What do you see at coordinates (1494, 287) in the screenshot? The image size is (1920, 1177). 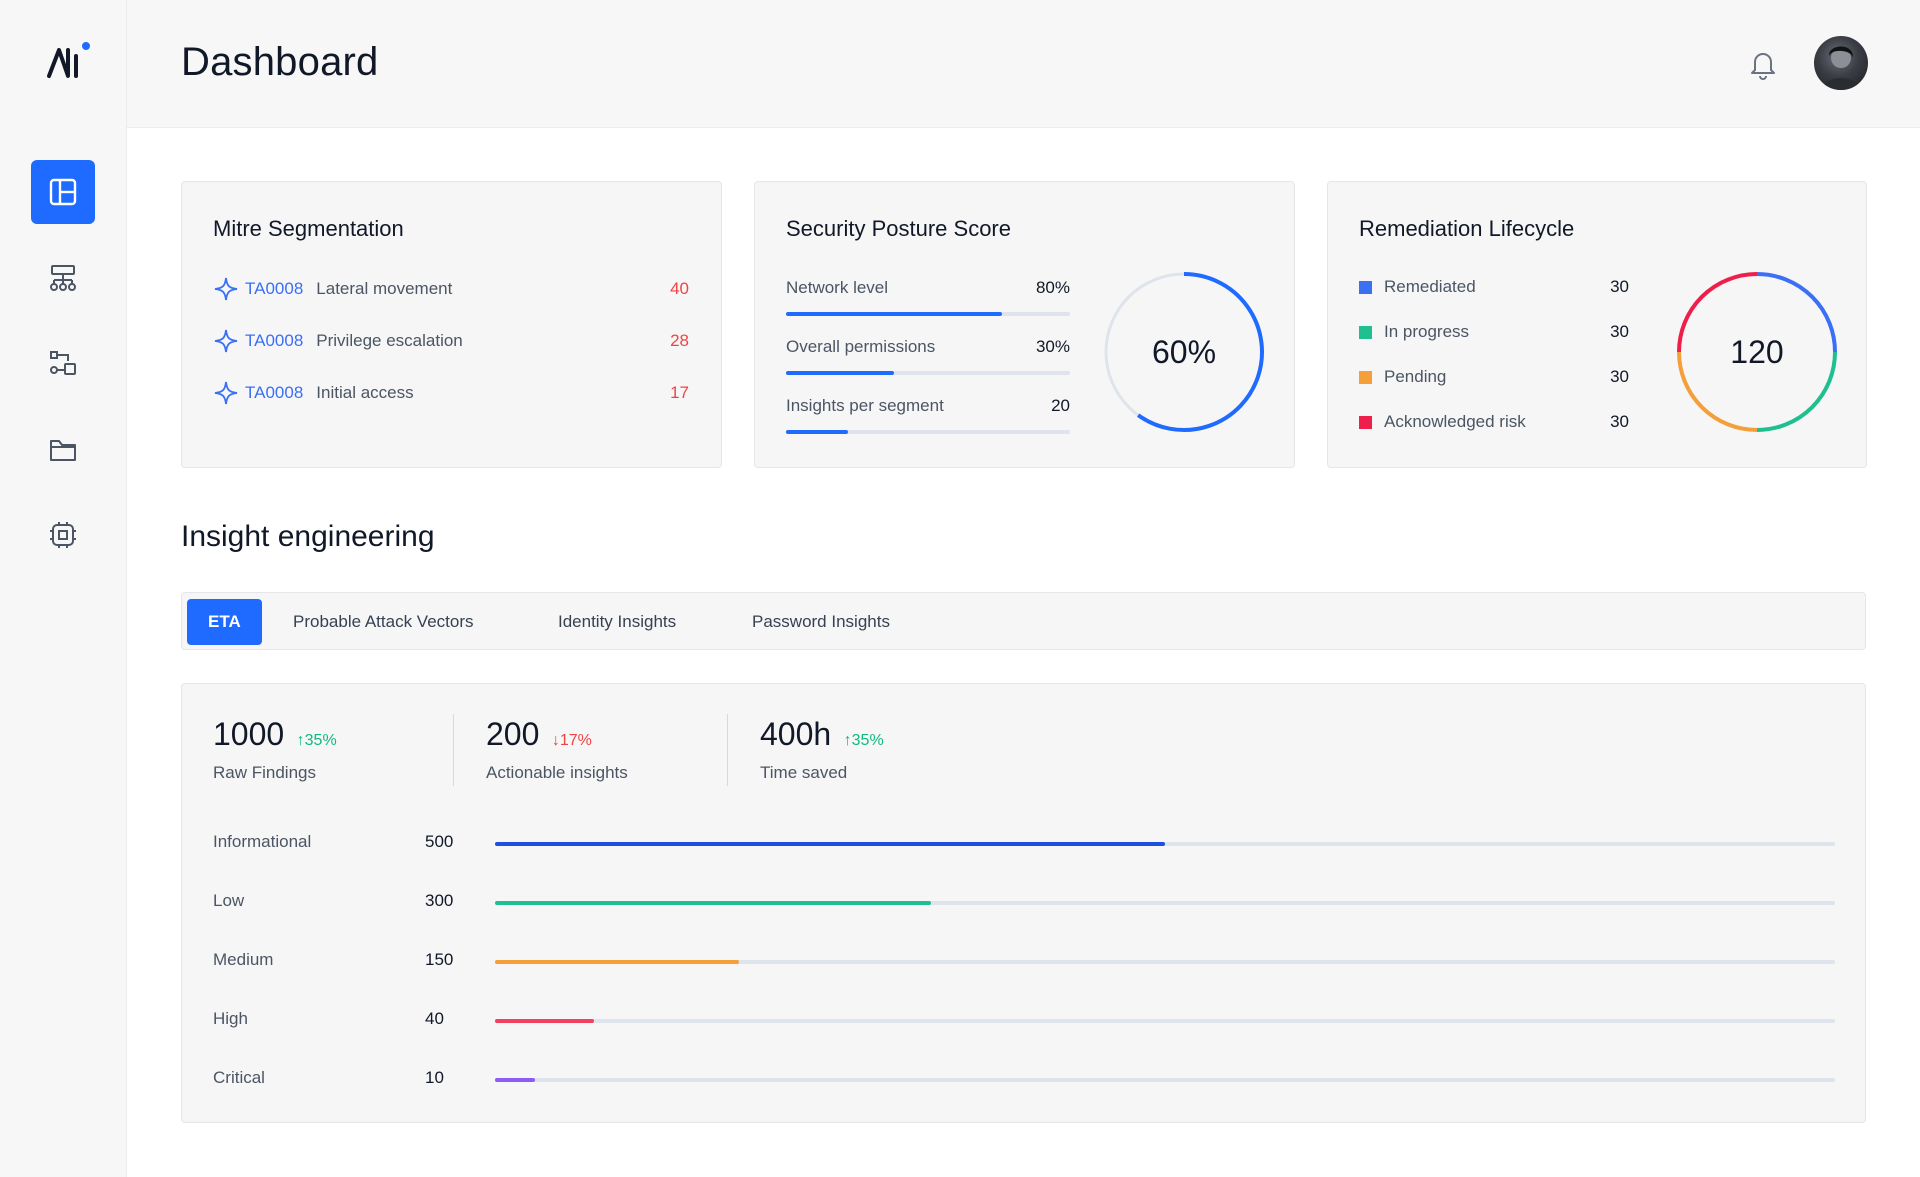 I see `legend-item-remediated: Remediated 30` at bounding box center [1494, 287].